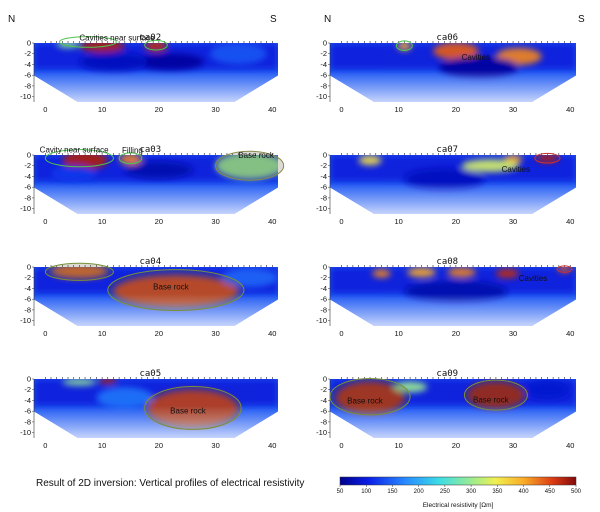 The image size is (600, 512). Describe the element at coordinates (497, 492) in the screenshot. I see `colorbar-tick-label: 350` at that location.